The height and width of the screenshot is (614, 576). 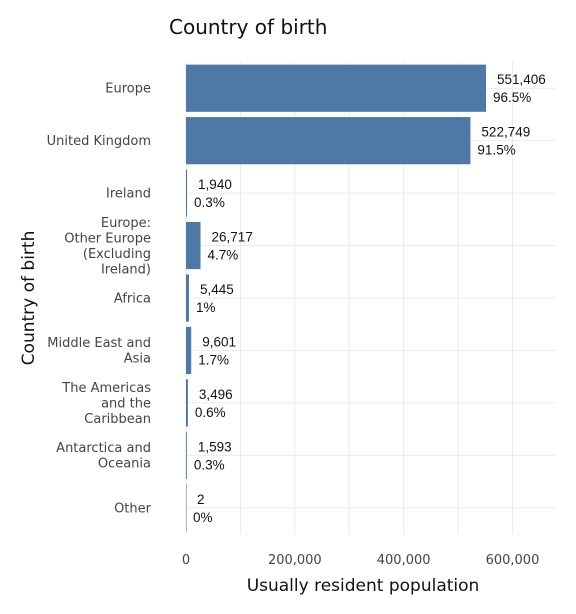 I want to click on category-label: Europe: Other Europe (Excluding Ireland), so click(x=107, y=246).